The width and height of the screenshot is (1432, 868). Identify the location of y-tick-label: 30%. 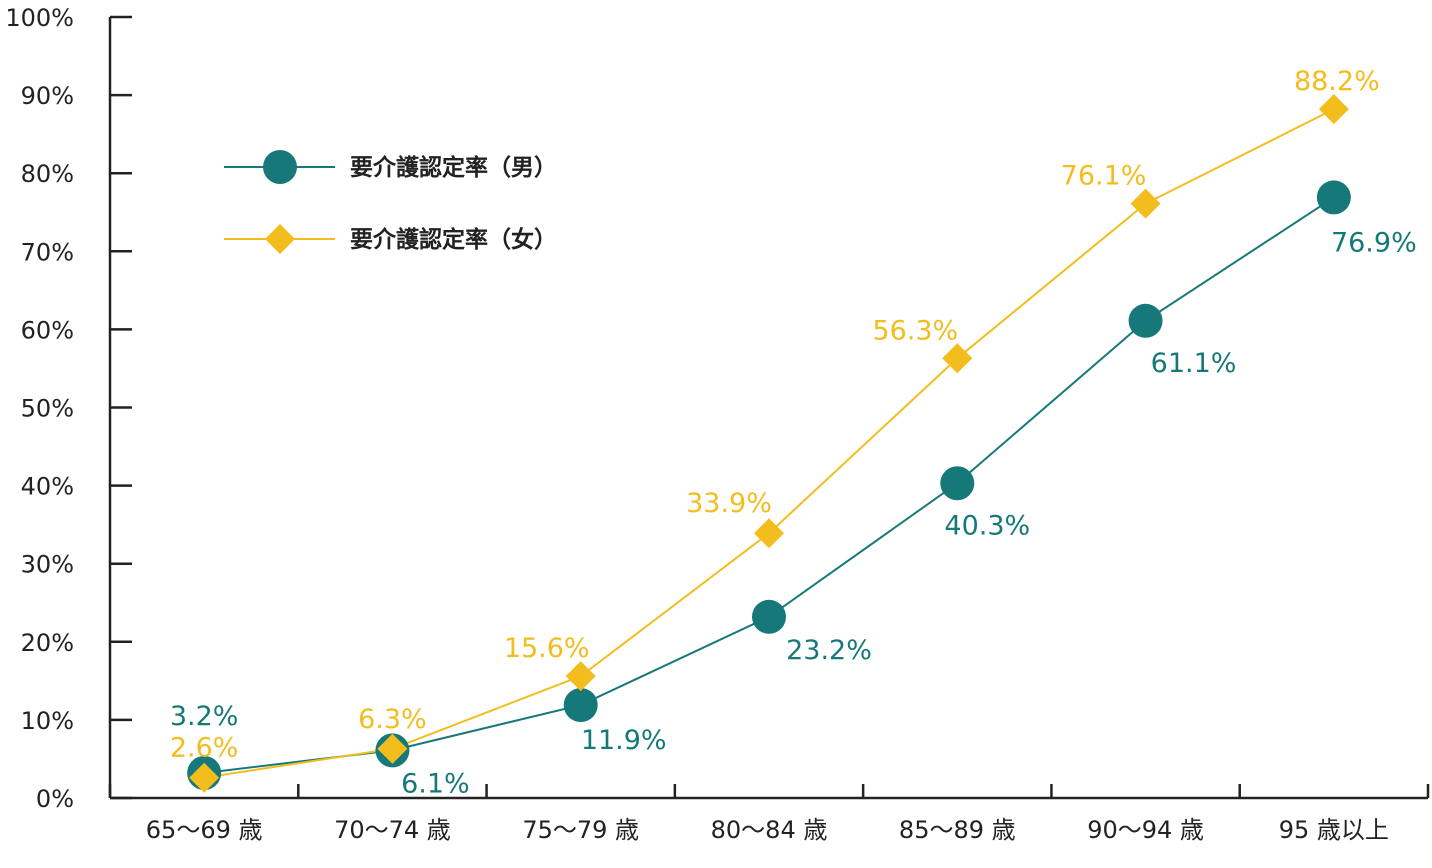
(47, 565).